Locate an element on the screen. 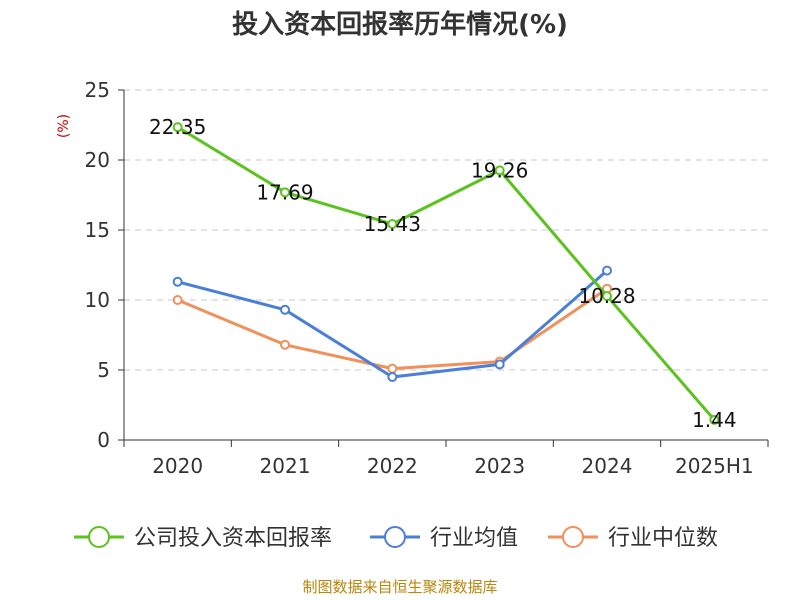 This screenshot has height=600, width=800. data-label: 10.28 is located at coordinates (606, 296).